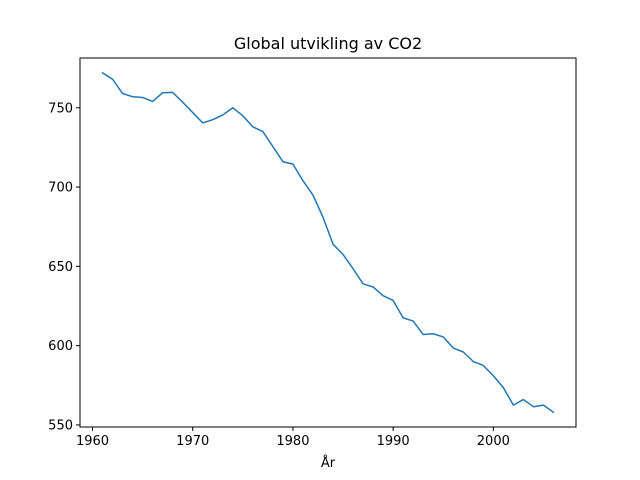  Describe the element at coordinates (328, 43) in the screenshot. I see `chart-title: Global utvikling av CO2` at that location.